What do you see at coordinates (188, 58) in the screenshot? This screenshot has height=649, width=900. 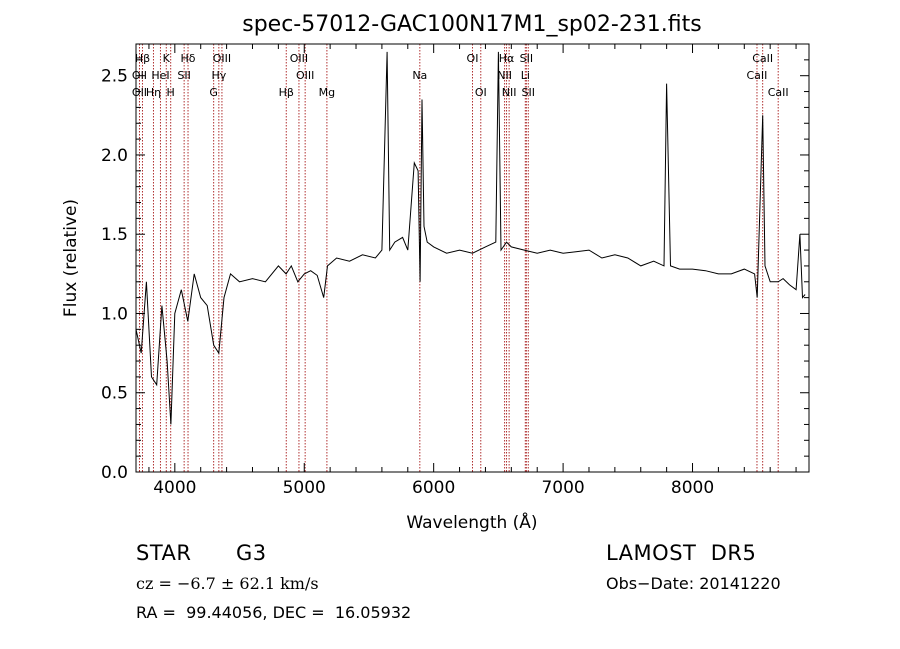 I see `line-label: Hδ` at bounding box center [188, 58].